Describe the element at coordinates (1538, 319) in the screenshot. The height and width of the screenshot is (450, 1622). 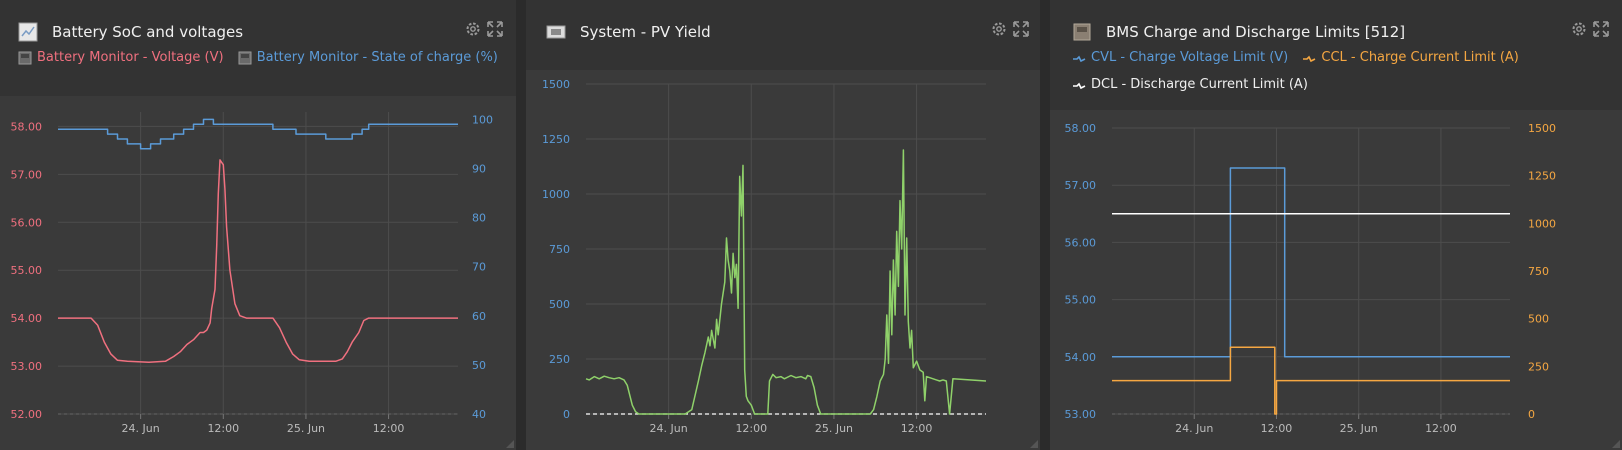
I see `y-tick-label-right: 500` at that location.